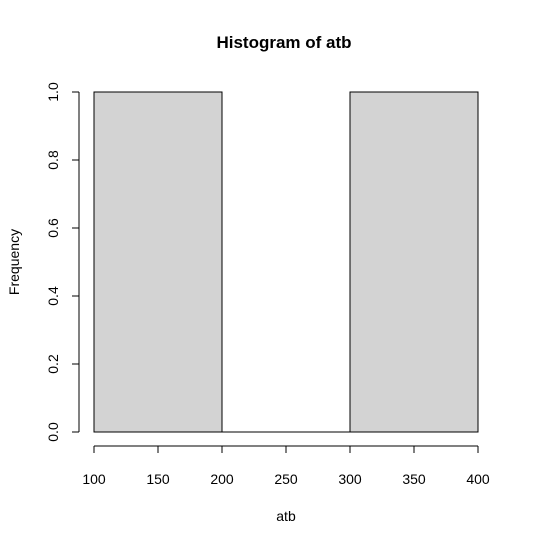 This screenshot has width=534, height=544. Describe the element at coordinates (286, 479) in the screenshot. I see `x-tick-label: 250` at that location.